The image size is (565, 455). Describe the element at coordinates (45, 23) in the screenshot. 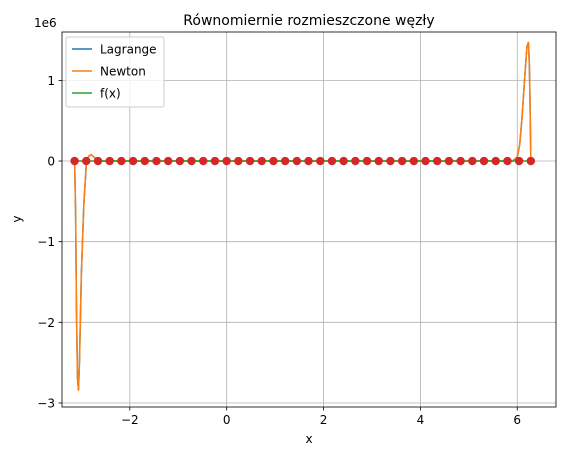

I see `y-offset-text: 1e6` at that location.